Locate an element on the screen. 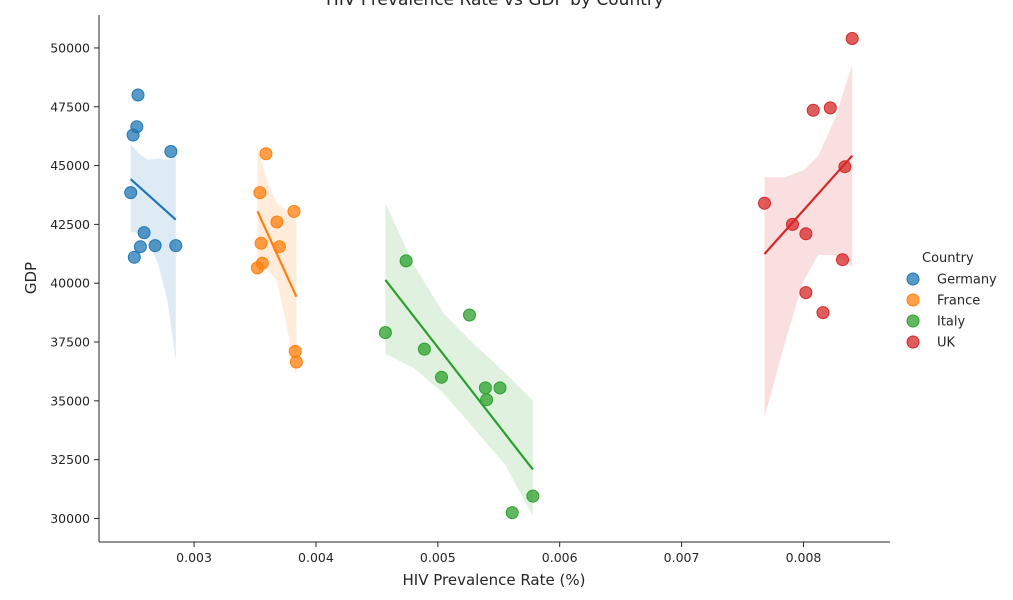  x-tick-label: 0.003 is located at coordinates (194, 557).